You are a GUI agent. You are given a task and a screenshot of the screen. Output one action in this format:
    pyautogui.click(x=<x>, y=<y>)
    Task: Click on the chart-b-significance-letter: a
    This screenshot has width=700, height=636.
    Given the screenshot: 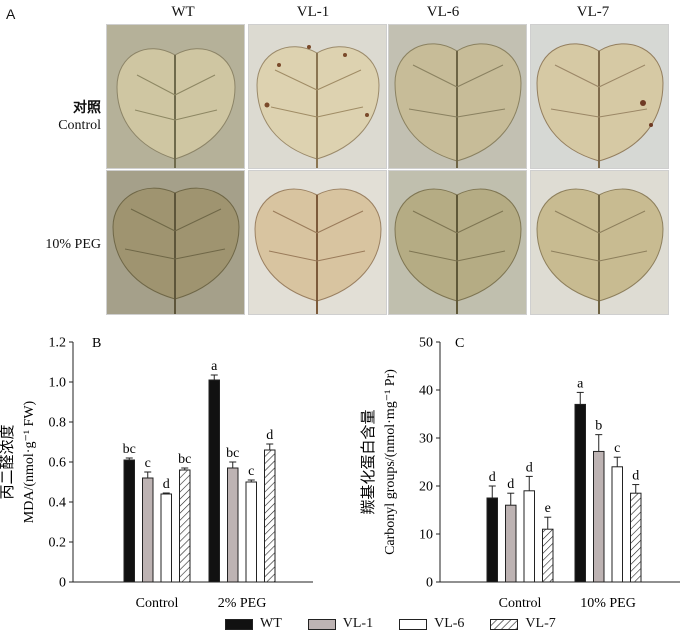 What is the action you would take?
    pyautogui.click(x=214, y=366)
    